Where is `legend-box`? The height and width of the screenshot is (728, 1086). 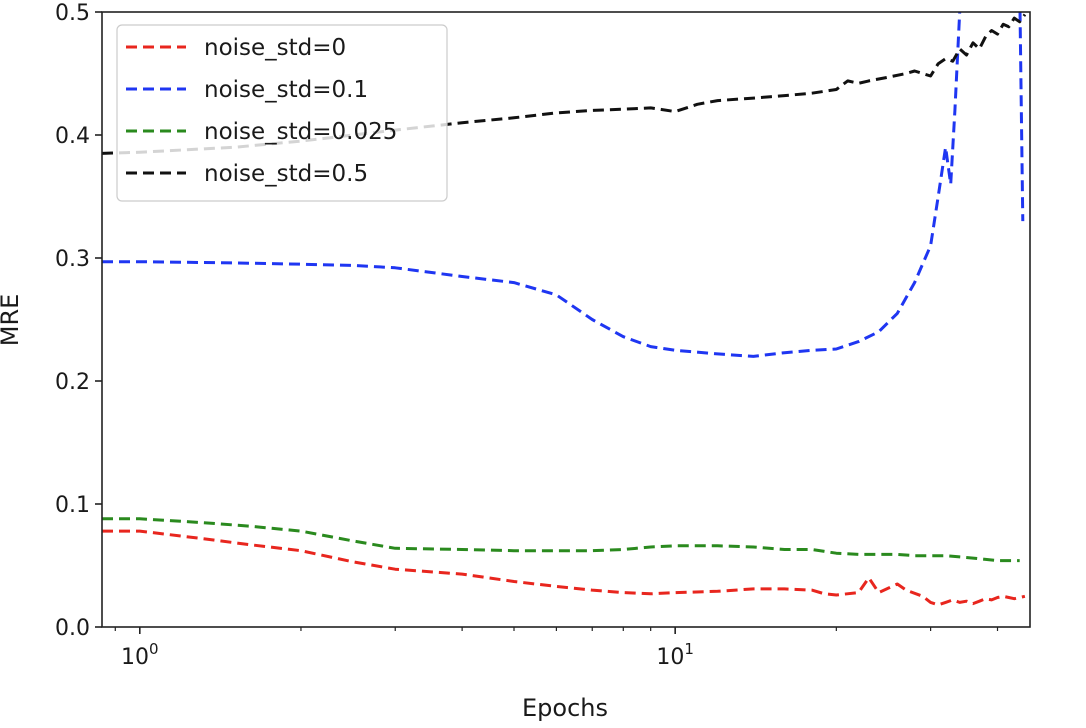
legend-box is located at coordinates (282, 113).